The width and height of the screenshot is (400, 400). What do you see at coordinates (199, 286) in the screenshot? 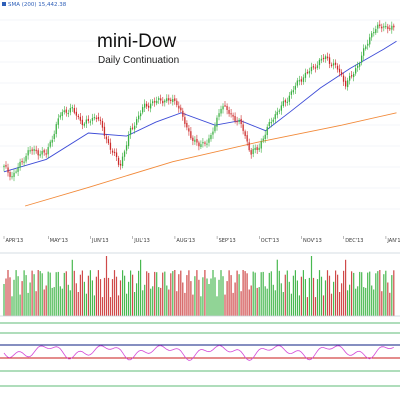
I see `volume-series` at bounding box center [199, 286].